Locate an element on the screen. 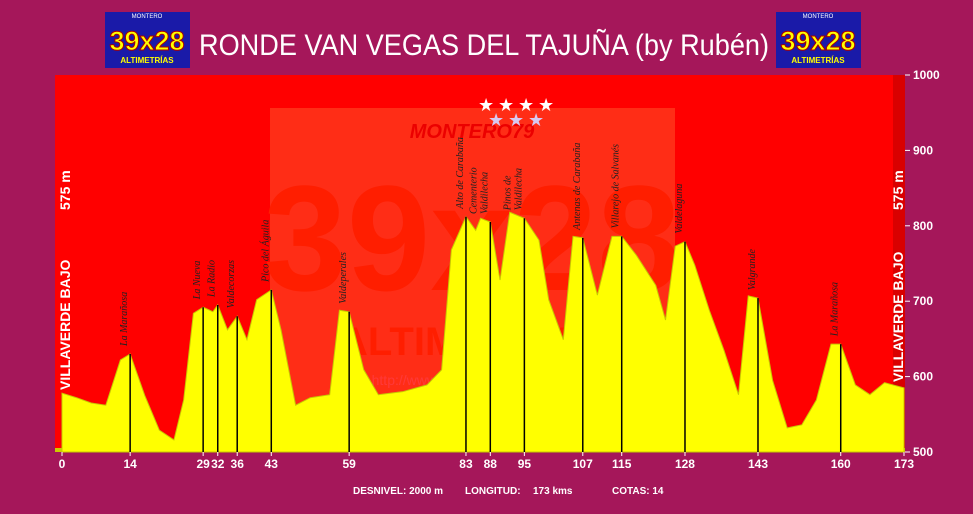  peak-label: La Radio is located at coordinates (212, 279).